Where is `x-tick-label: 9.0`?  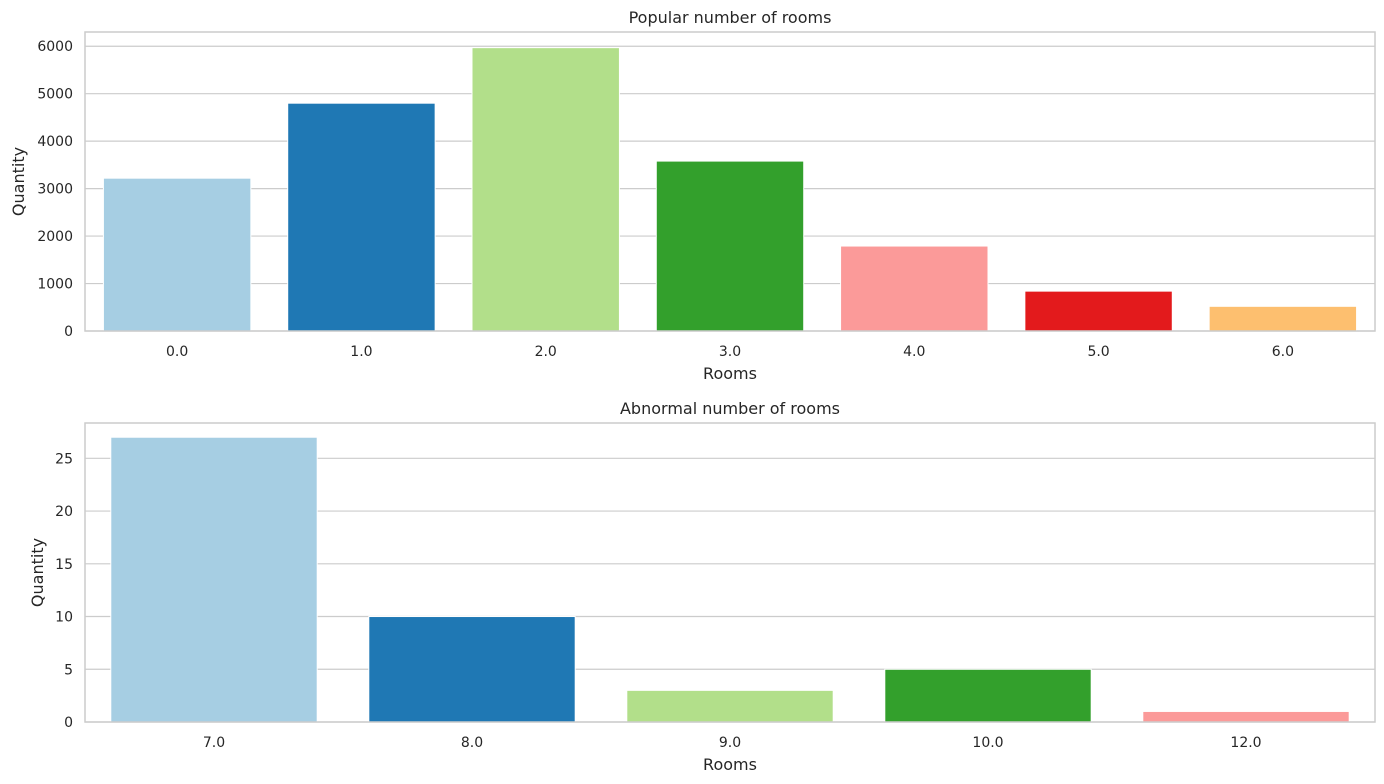
x-tick-label: 9.0 is located at coordinates (730, 743).